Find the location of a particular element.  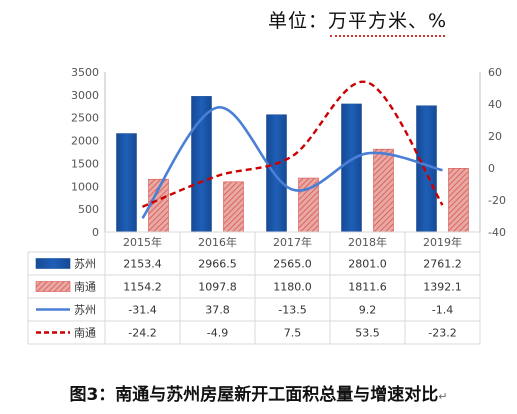

right-axis-tick-label: 0 is located at coordinates (491, 168).